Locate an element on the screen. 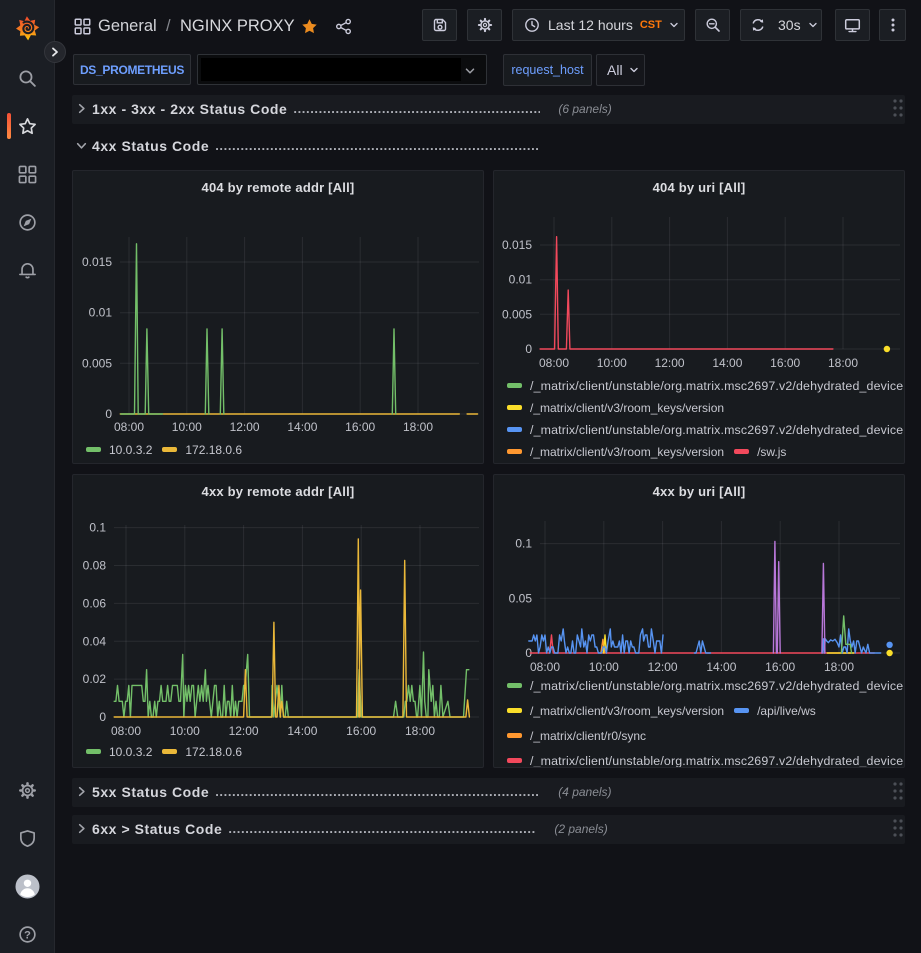 The height and width of the screenshot is (953, 921). svg-text: 0.02 is located at coordinates (95, 679).